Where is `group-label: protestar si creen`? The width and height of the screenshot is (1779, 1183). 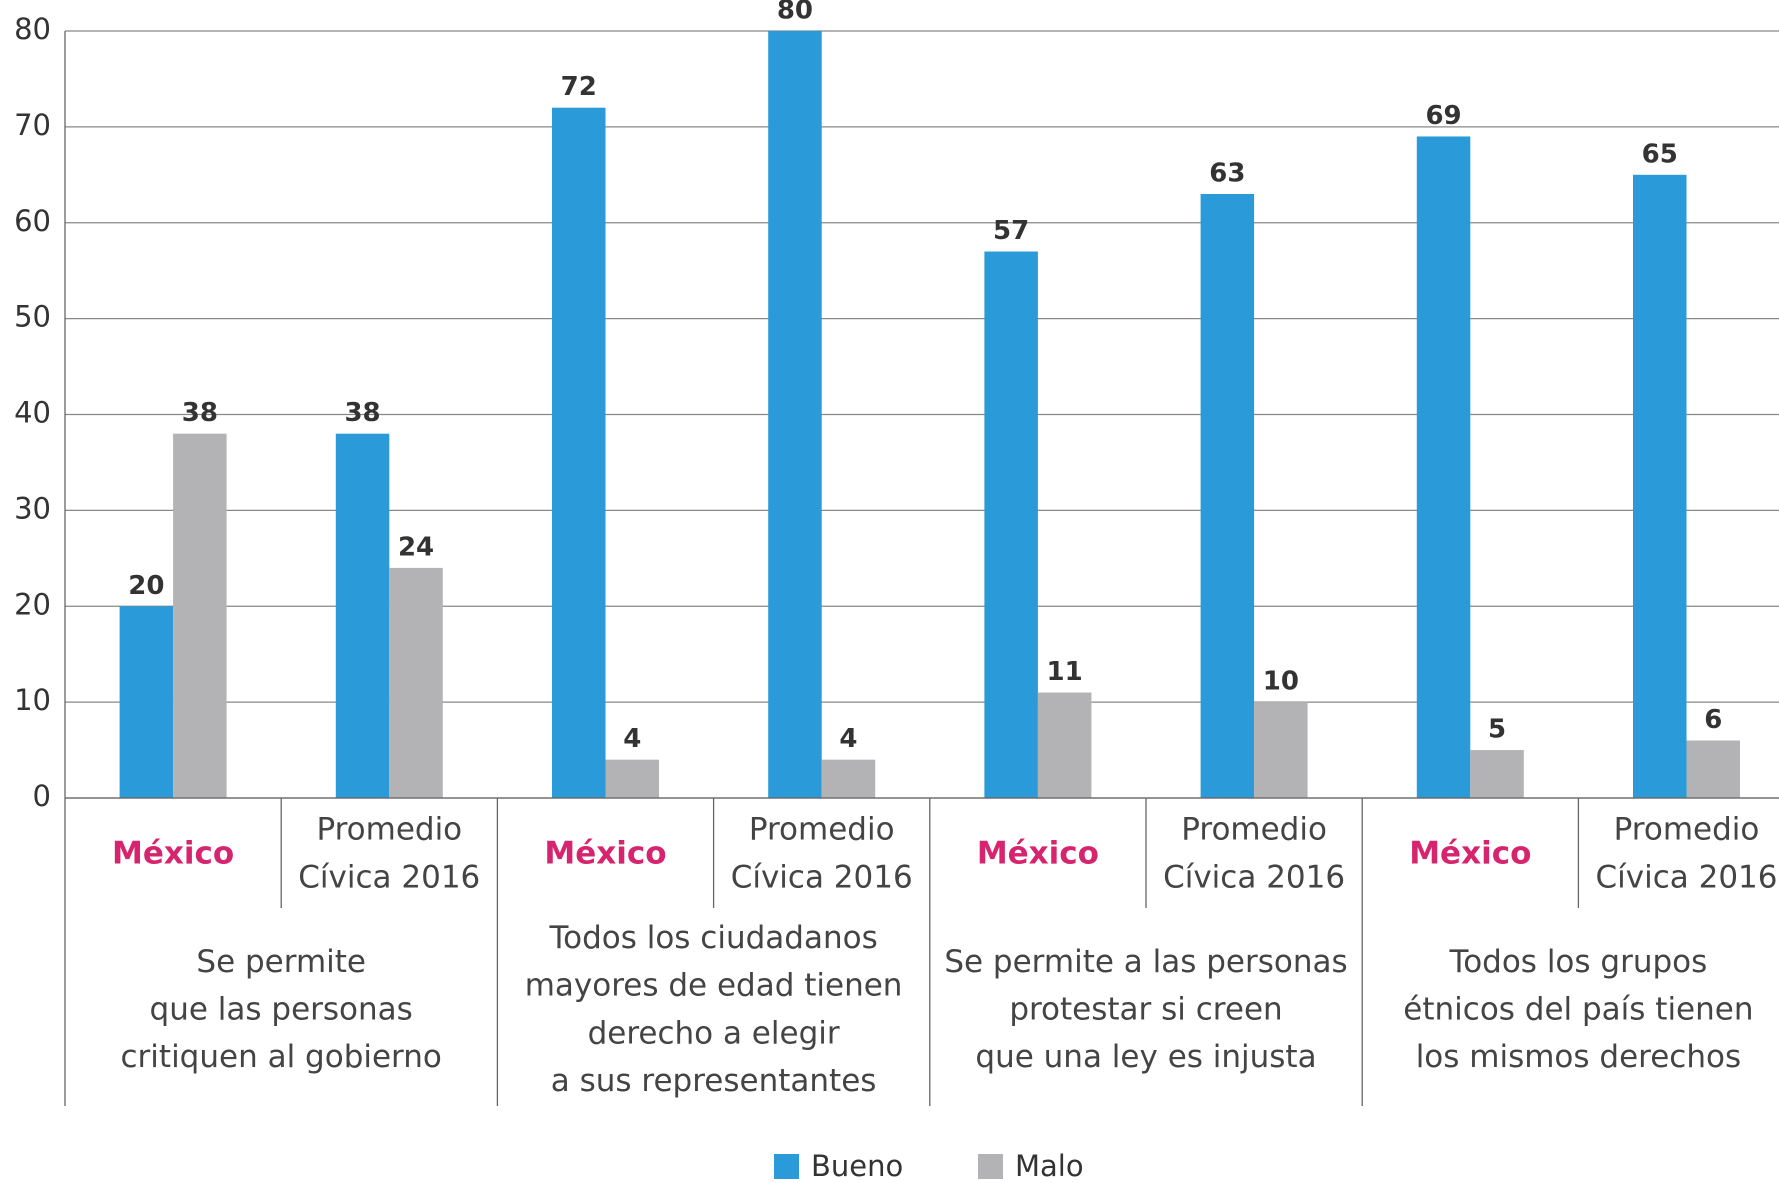
group-label: protestar si creen is located at coordinates (1145, 1010).